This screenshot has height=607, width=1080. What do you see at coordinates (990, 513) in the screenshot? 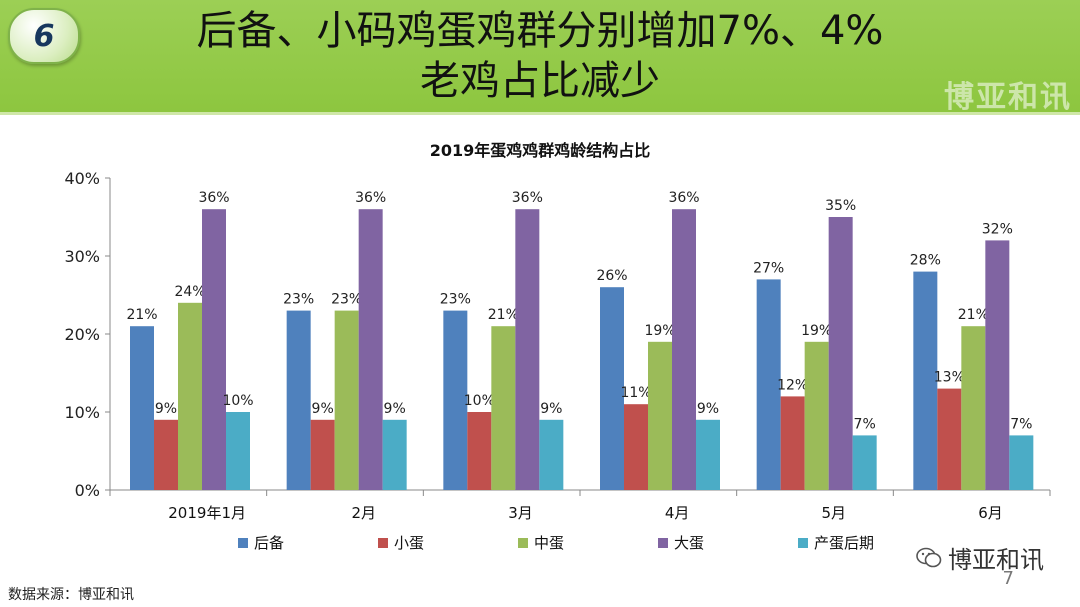
I see `x-tick-label: 6月` at bounding box center [990, 513].